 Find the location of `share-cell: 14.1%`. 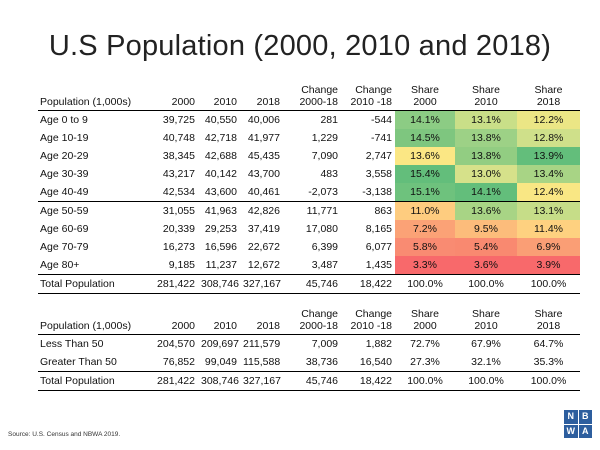

share-cell: 14.1% is located at coordinates (486, 192).